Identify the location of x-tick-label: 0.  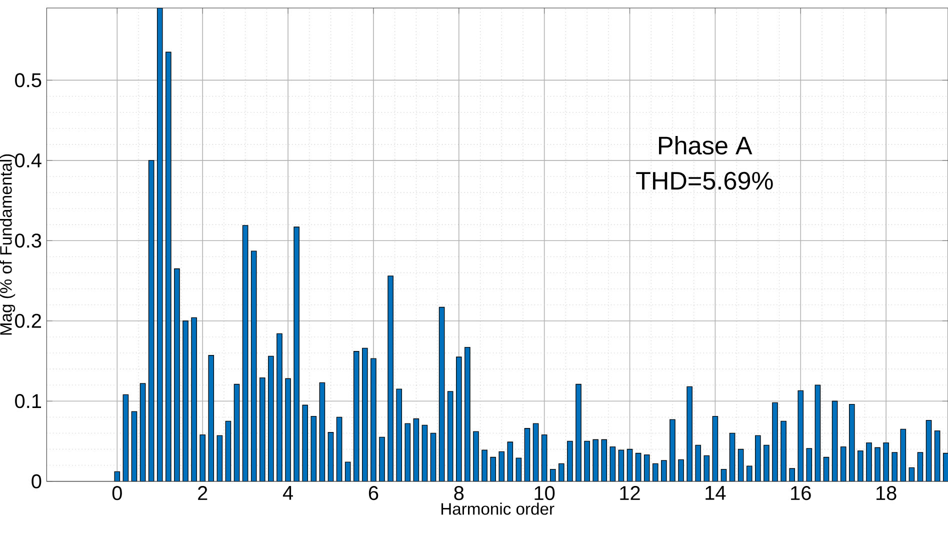
(117, 493).